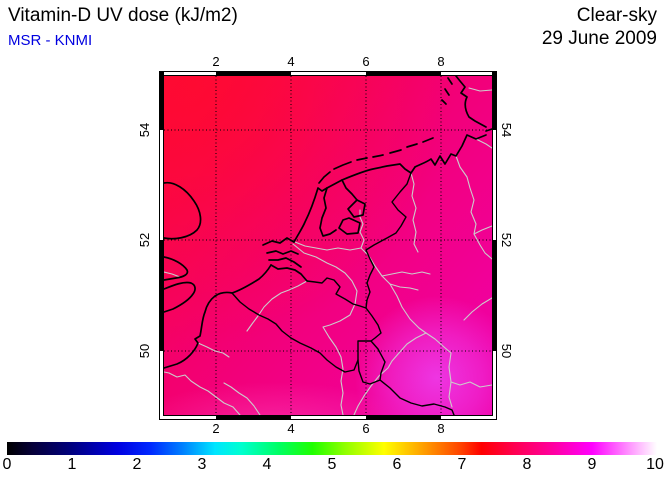  What do you see at coordinates (527, 464) in the screenshot?
I see `colorbar-tick-label-8: 8` at bounding box center [527, 464].